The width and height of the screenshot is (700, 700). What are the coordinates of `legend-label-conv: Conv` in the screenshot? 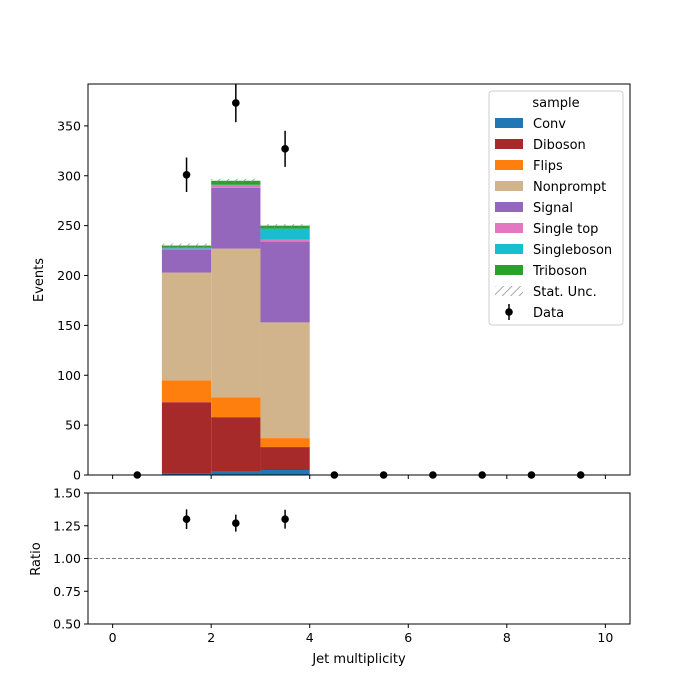 It's located at (549, 124).